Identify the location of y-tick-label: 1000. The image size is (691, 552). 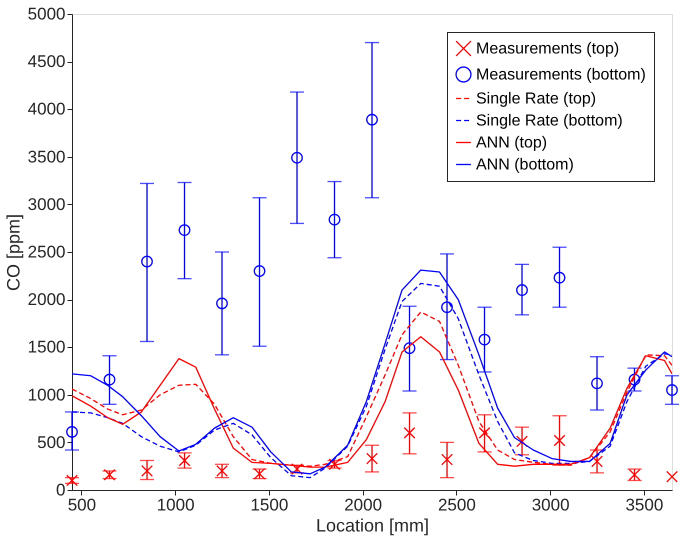
(47, 394).